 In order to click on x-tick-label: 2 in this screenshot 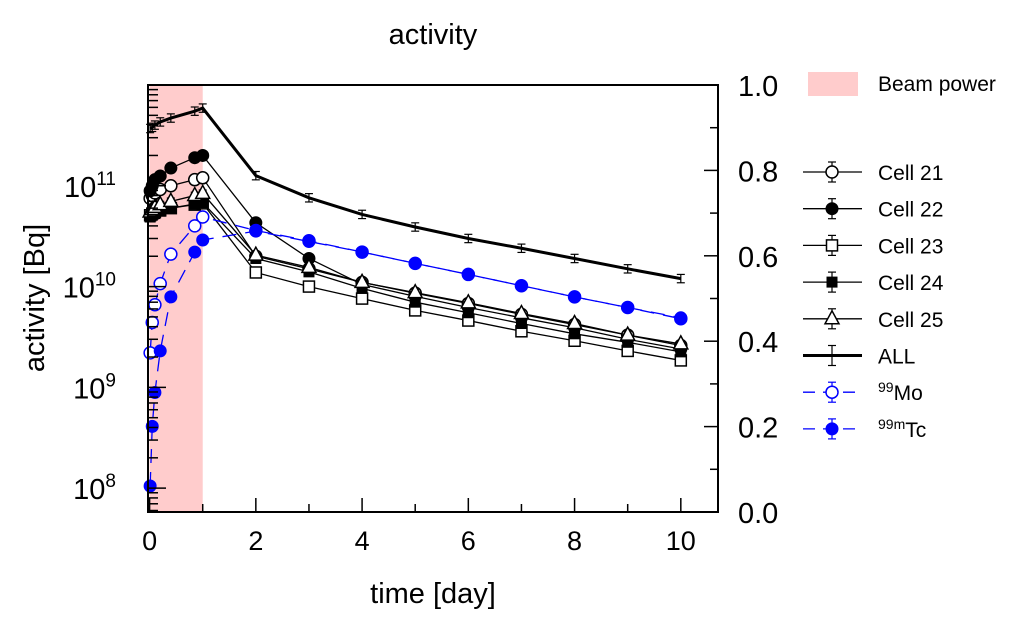, I will do `click(255, 541)`.